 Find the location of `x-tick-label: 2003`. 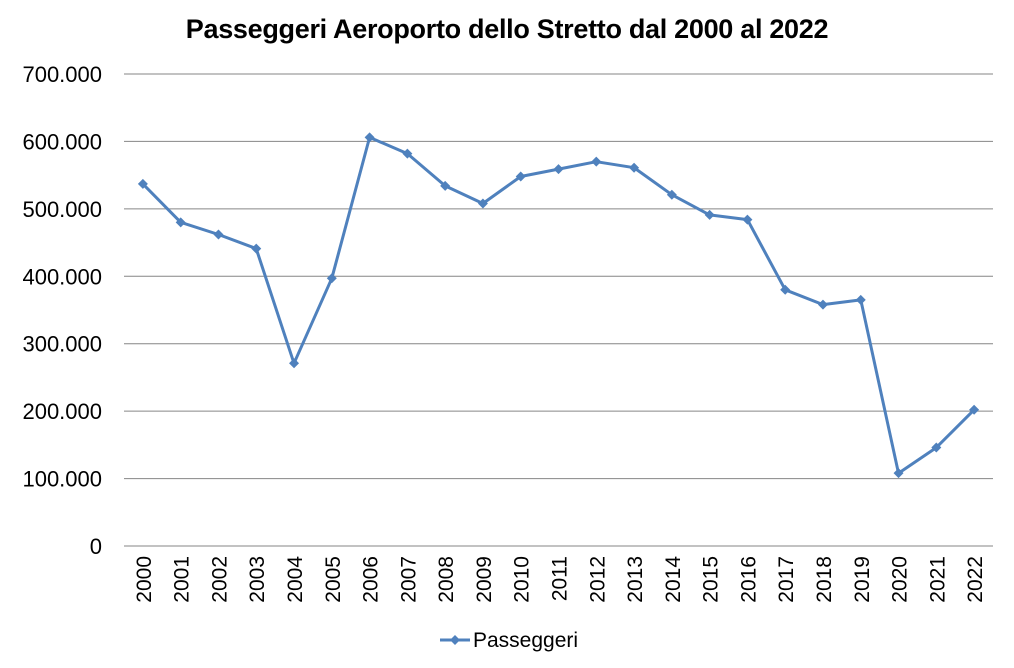

x-tick-label: 2003 is located at coordinates (257, 579).